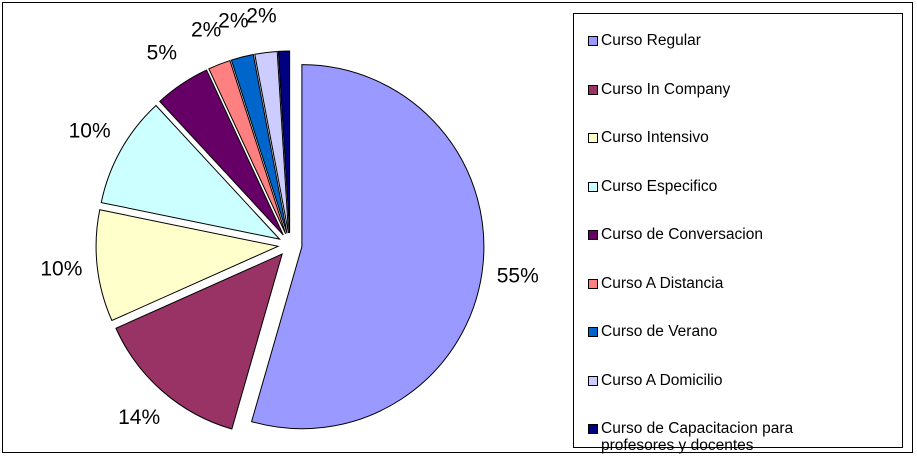  What do you see at coordinates (662, 380) in the screenshot?
I see `legend-label: Curso A Domicilio` at bounding box center [662, 380].